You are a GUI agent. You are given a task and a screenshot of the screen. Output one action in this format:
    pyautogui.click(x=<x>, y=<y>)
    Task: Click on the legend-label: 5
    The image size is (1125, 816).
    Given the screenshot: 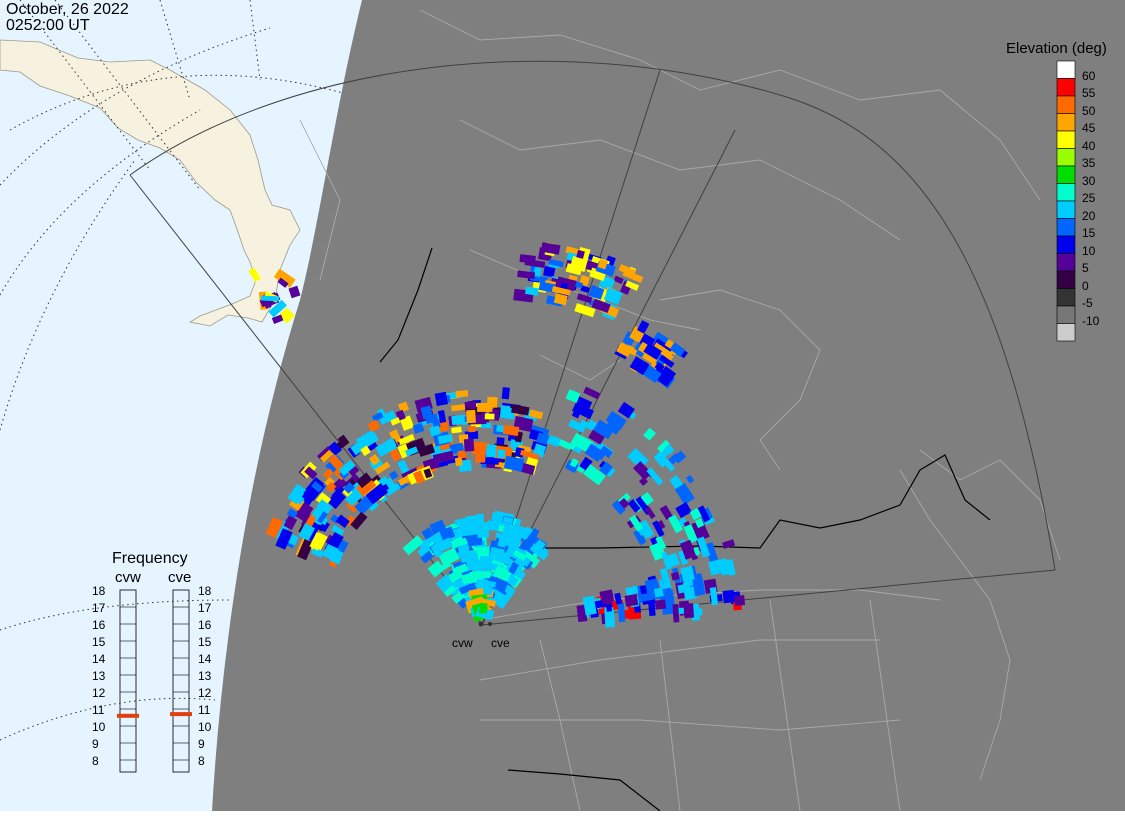 What is the action you would take?
    pyautogui.click(x=1085, y=268)
    